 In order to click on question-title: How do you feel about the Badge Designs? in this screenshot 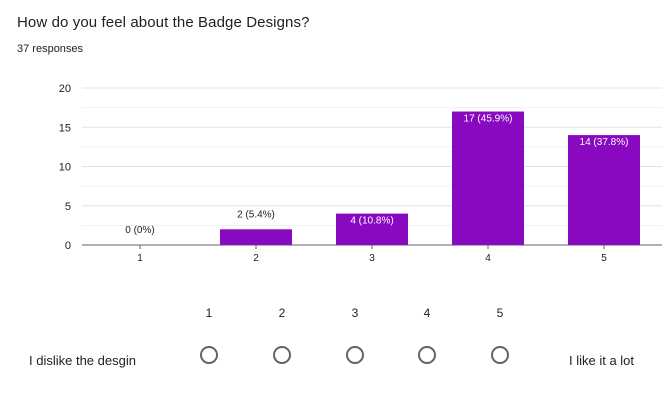, I will do `click(163, 22)`.